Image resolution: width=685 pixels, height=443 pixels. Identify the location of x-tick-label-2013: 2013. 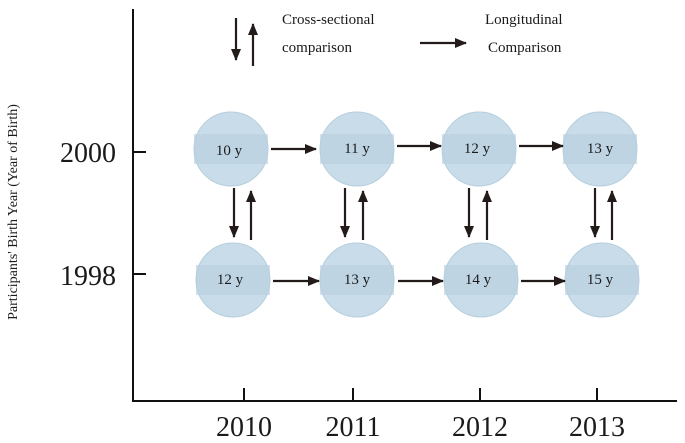
(597, 427).